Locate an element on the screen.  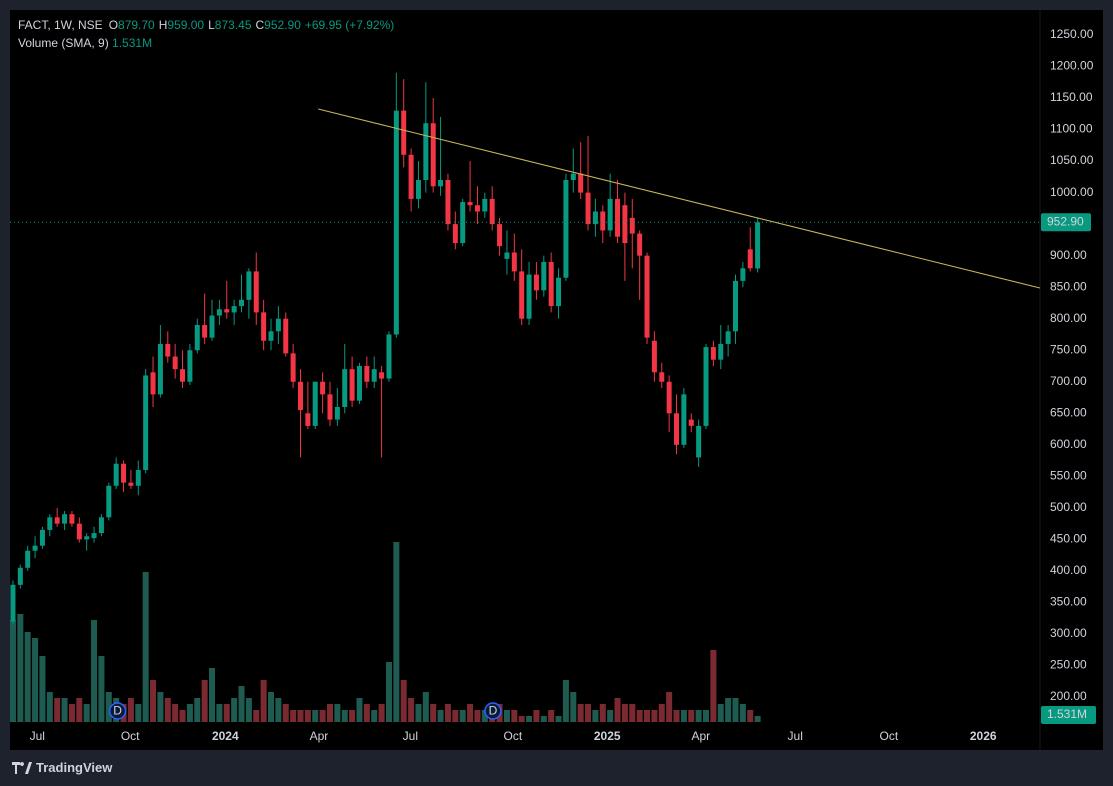
y-tick-label: 600.00 is located at coordinates (1068, 444).